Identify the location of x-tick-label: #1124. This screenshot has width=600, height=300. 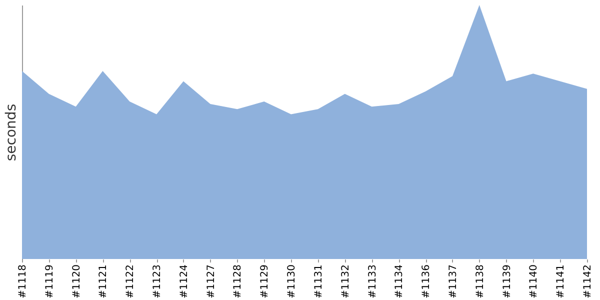
(184, 281).